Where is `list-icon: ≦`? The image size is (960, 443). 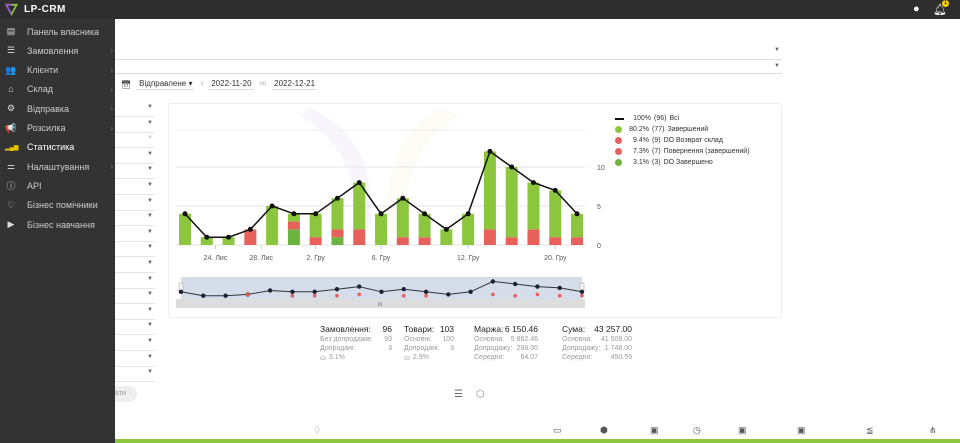
list-icon: ≦ is located at coordinates (870, 430).